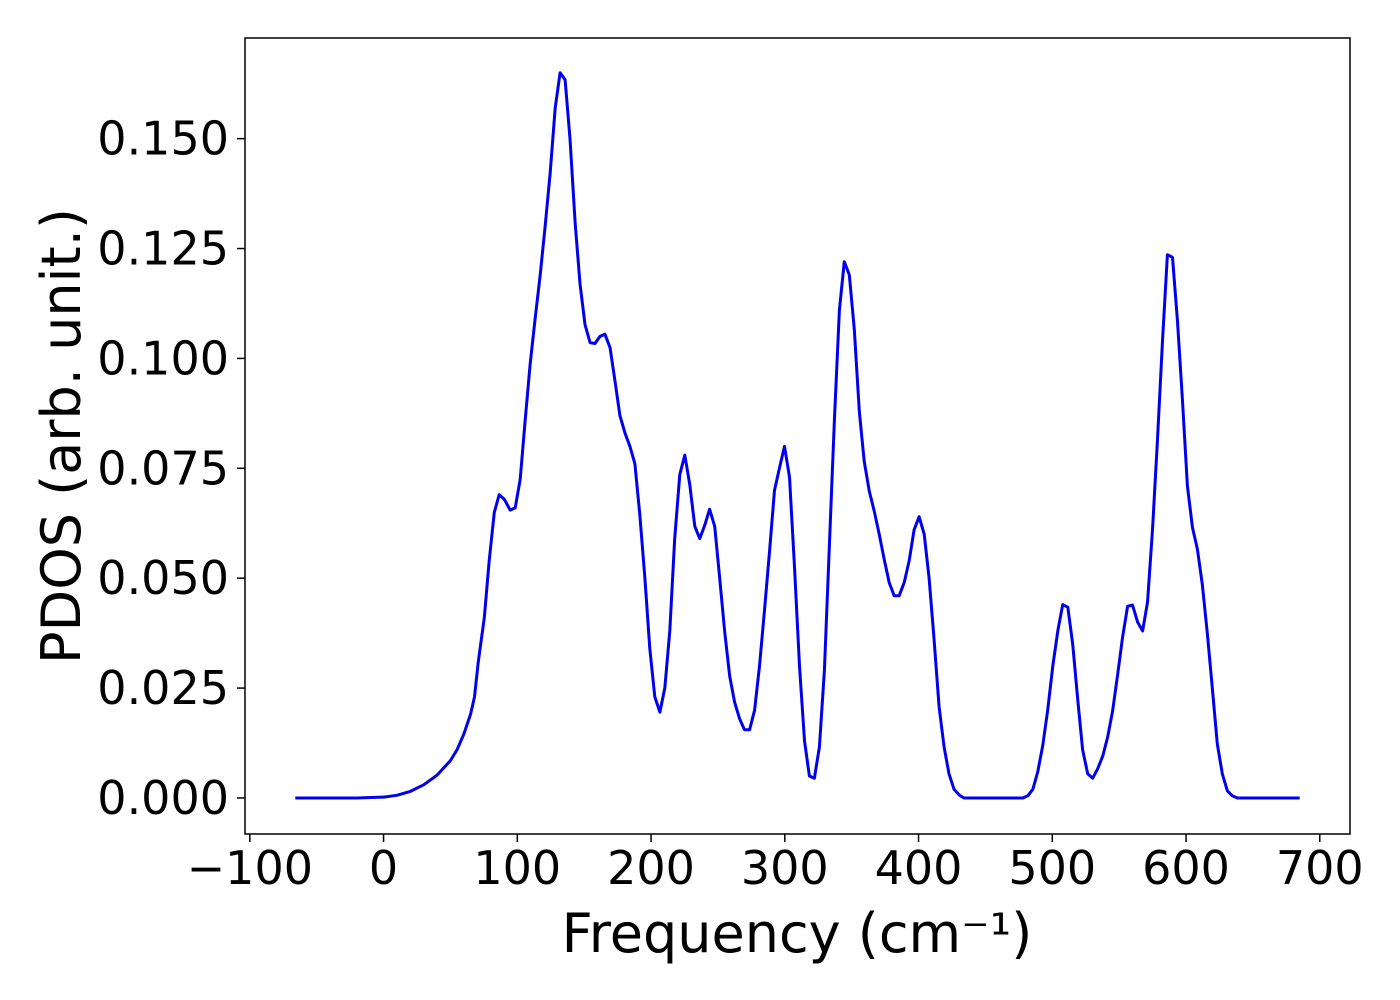 The width and height of the screenshot is (1400, 1000). What do you see at coordinates (517, 868) in the screenshot?
I see `x-tick-label: 100` at bounding box center [517, 868].